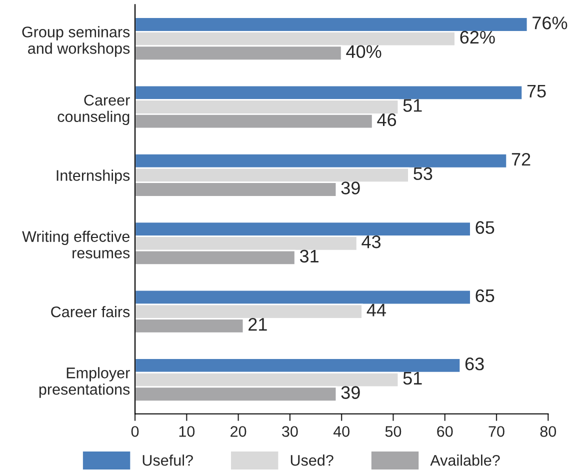  I want to click on data-label: 31, so click(309, 256).